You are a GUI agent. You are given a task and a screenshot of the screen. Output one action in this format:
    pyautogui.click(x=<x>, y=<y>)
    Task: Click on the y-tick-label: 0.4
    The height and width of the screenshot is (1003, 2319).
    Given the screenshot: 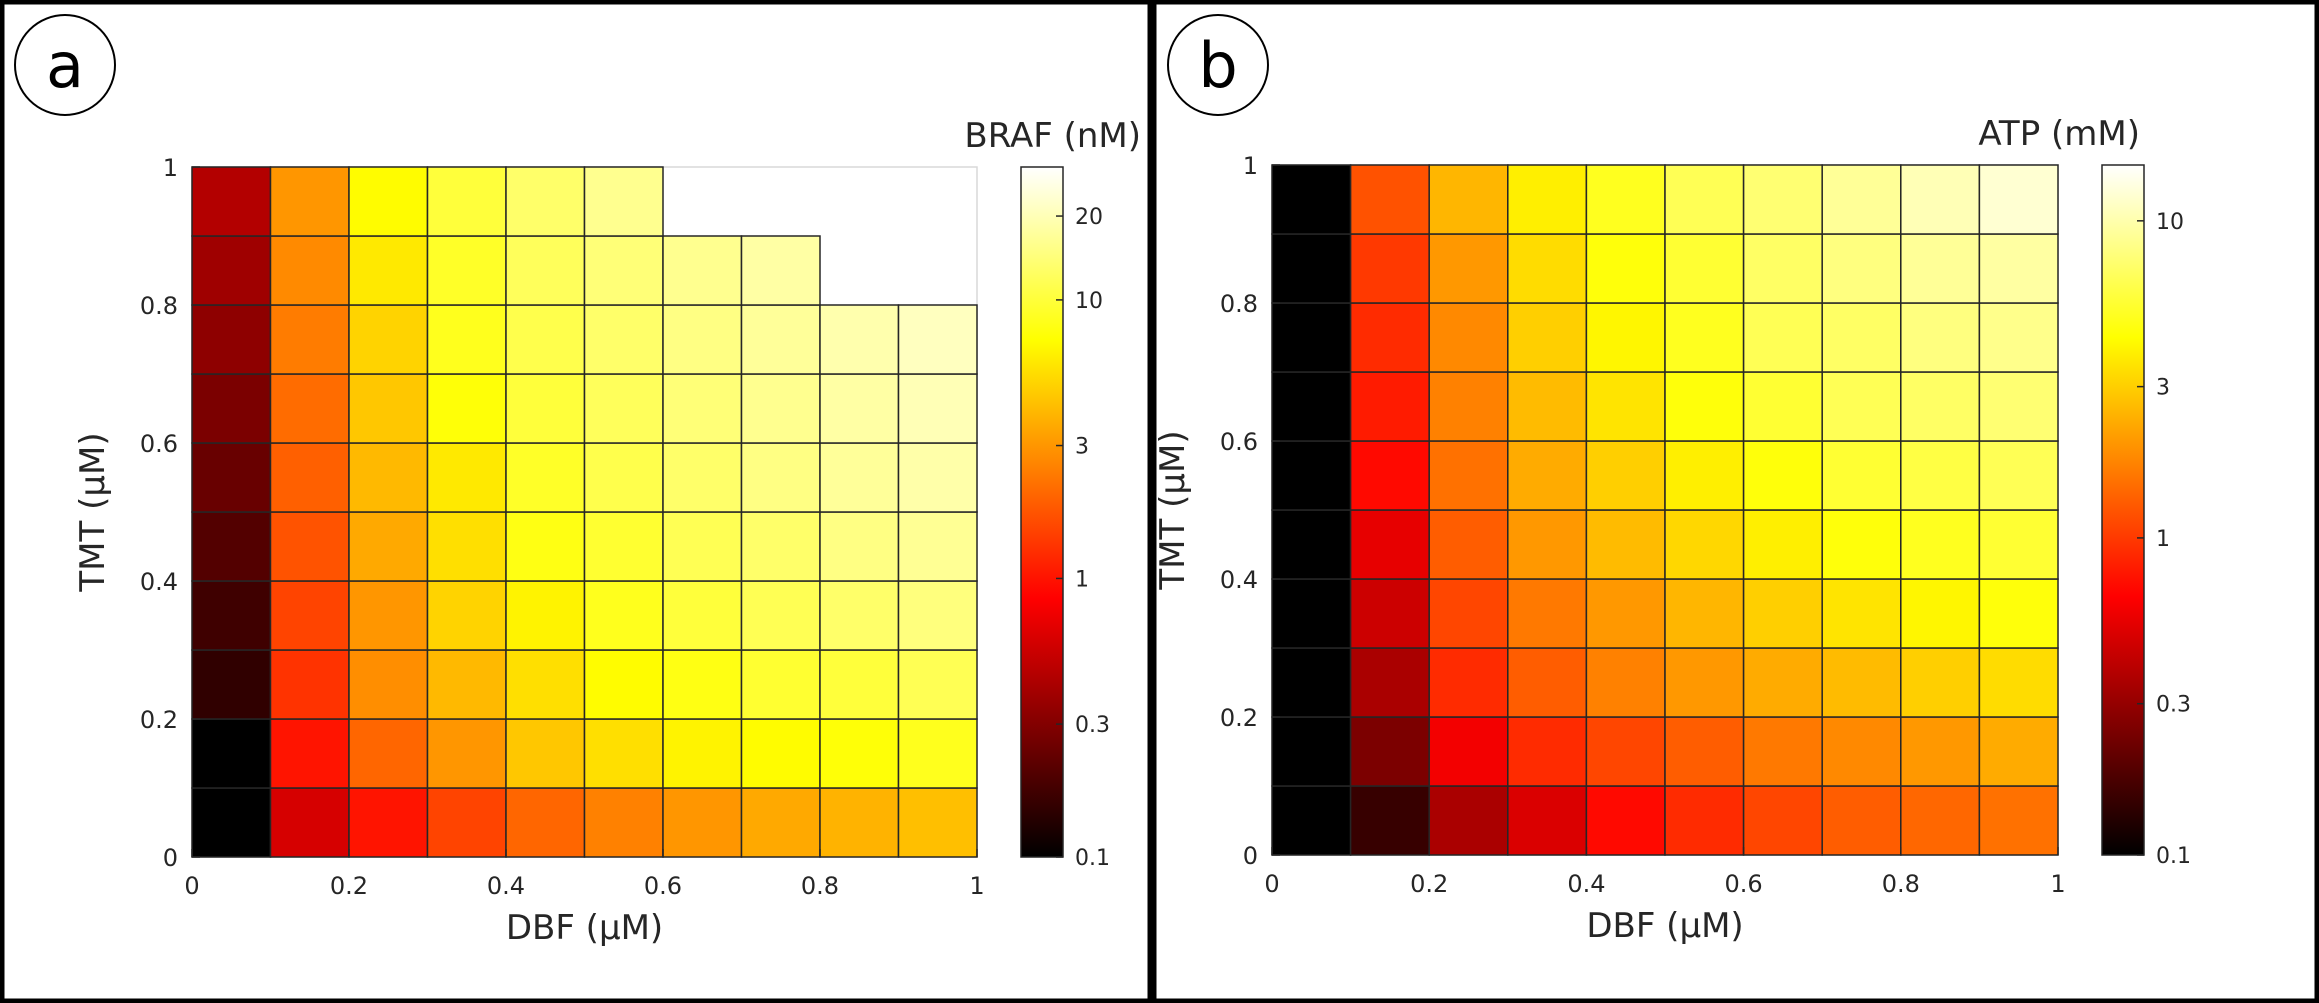 What is the action you would take?
    pyautogui.click(x=1239, y=580)
    